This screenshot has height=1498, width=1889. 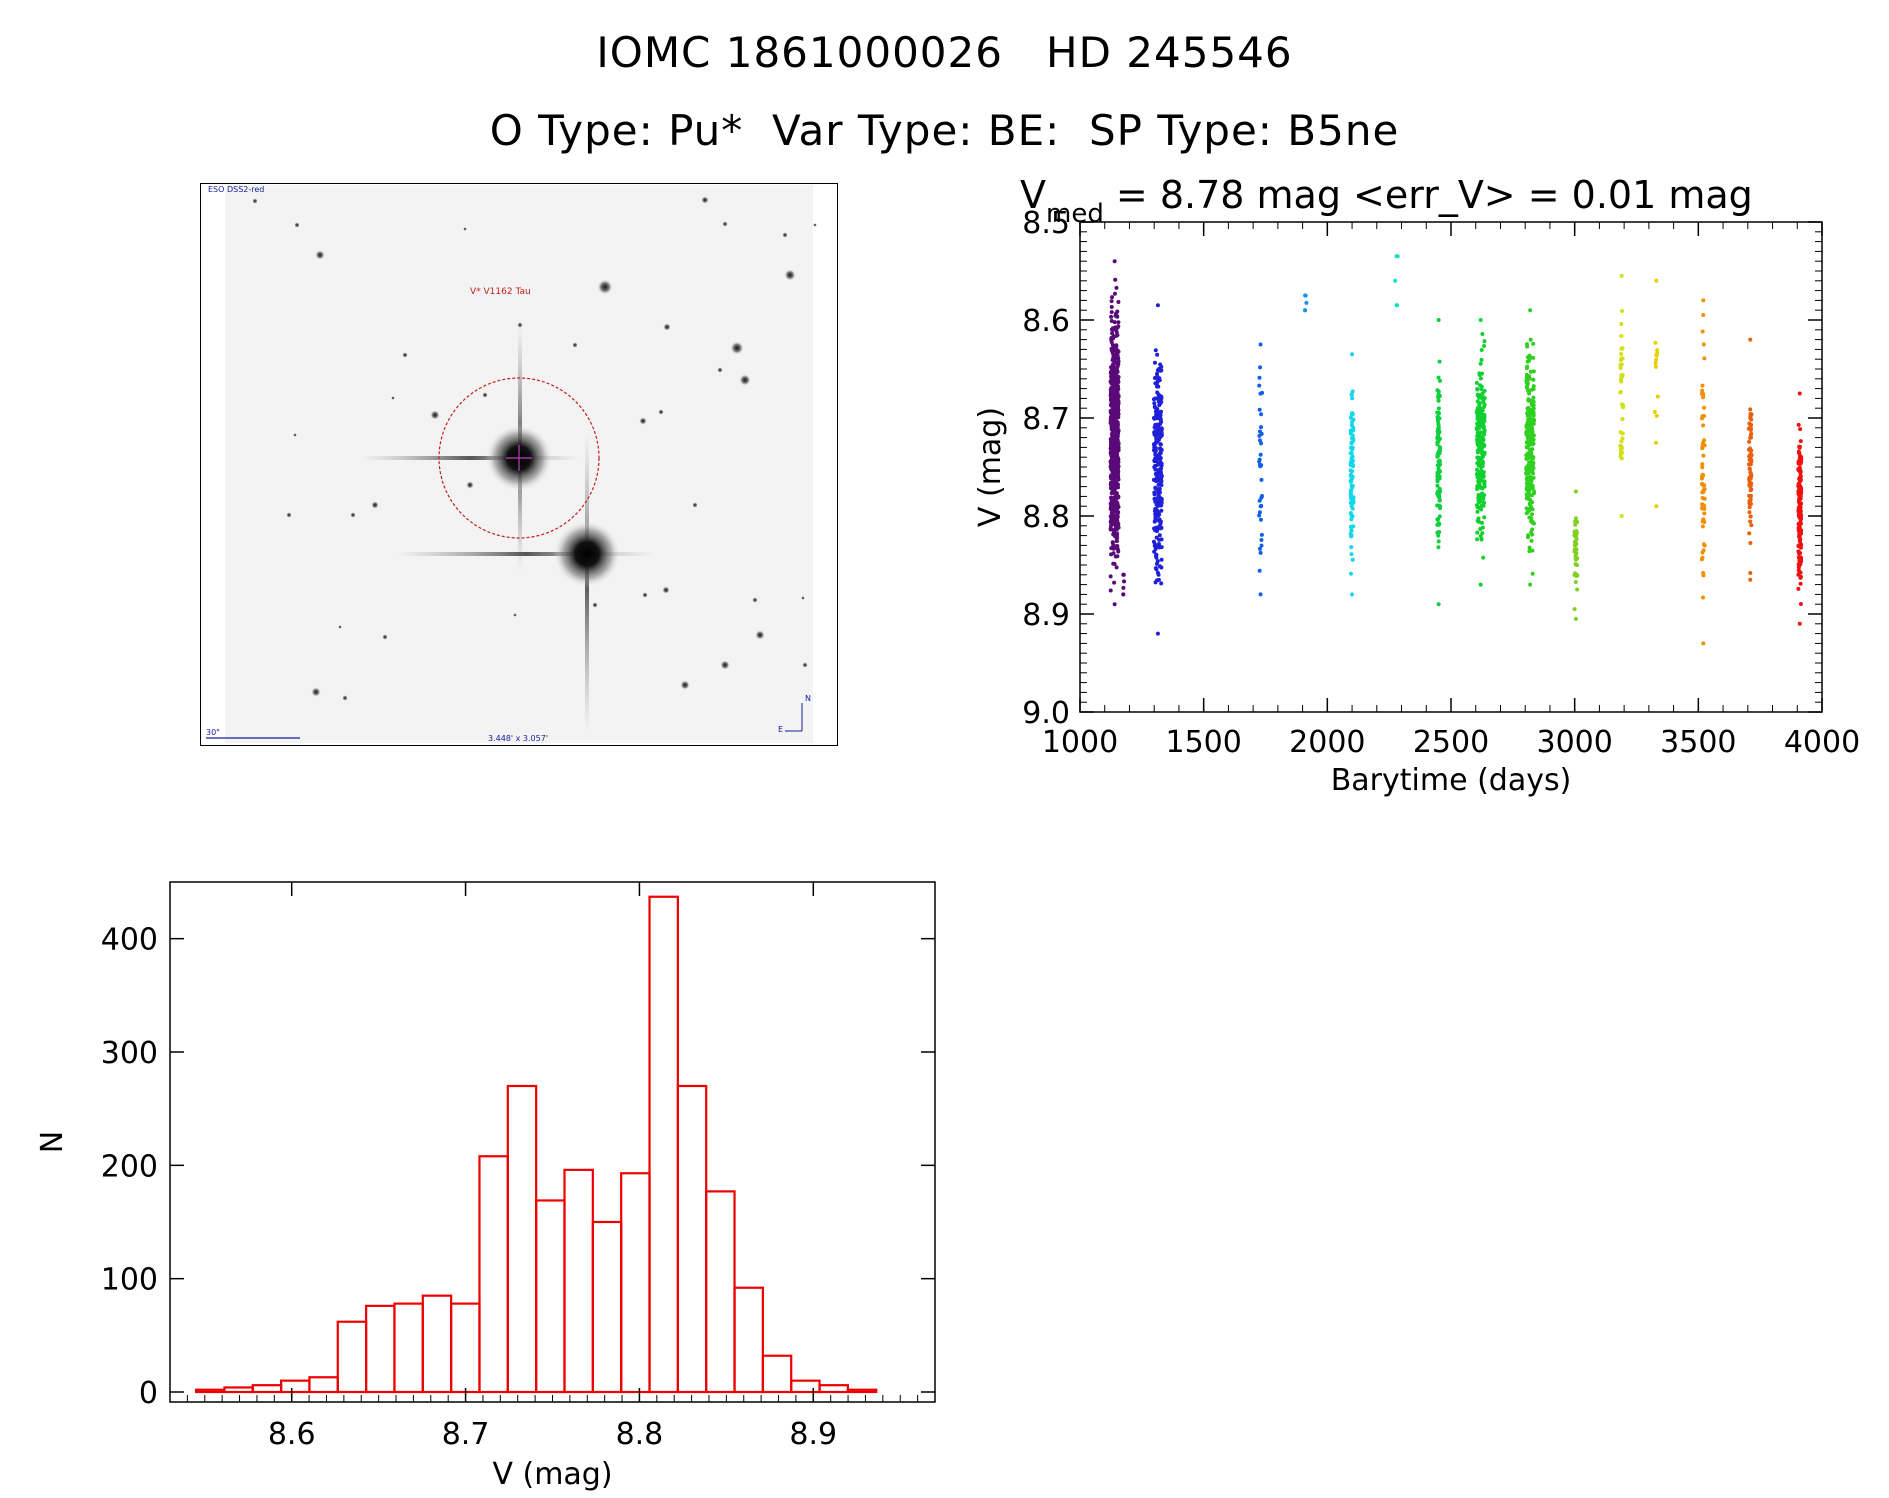 I want to click on compass-icon: N E, so click(x=794, y=714).